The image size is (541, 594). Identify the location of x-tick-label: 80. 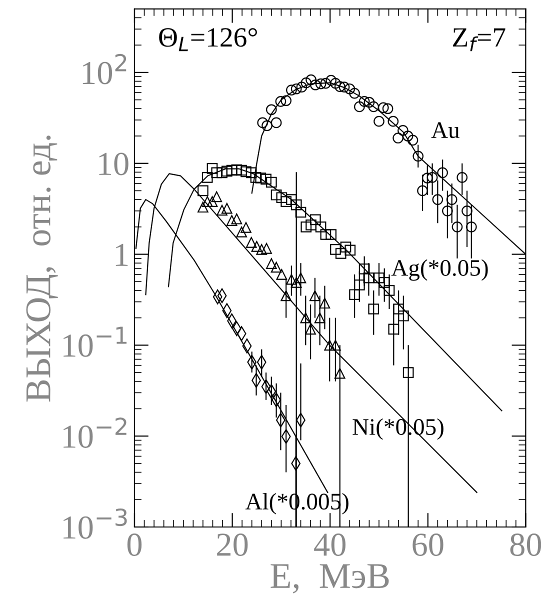
(525, 545).